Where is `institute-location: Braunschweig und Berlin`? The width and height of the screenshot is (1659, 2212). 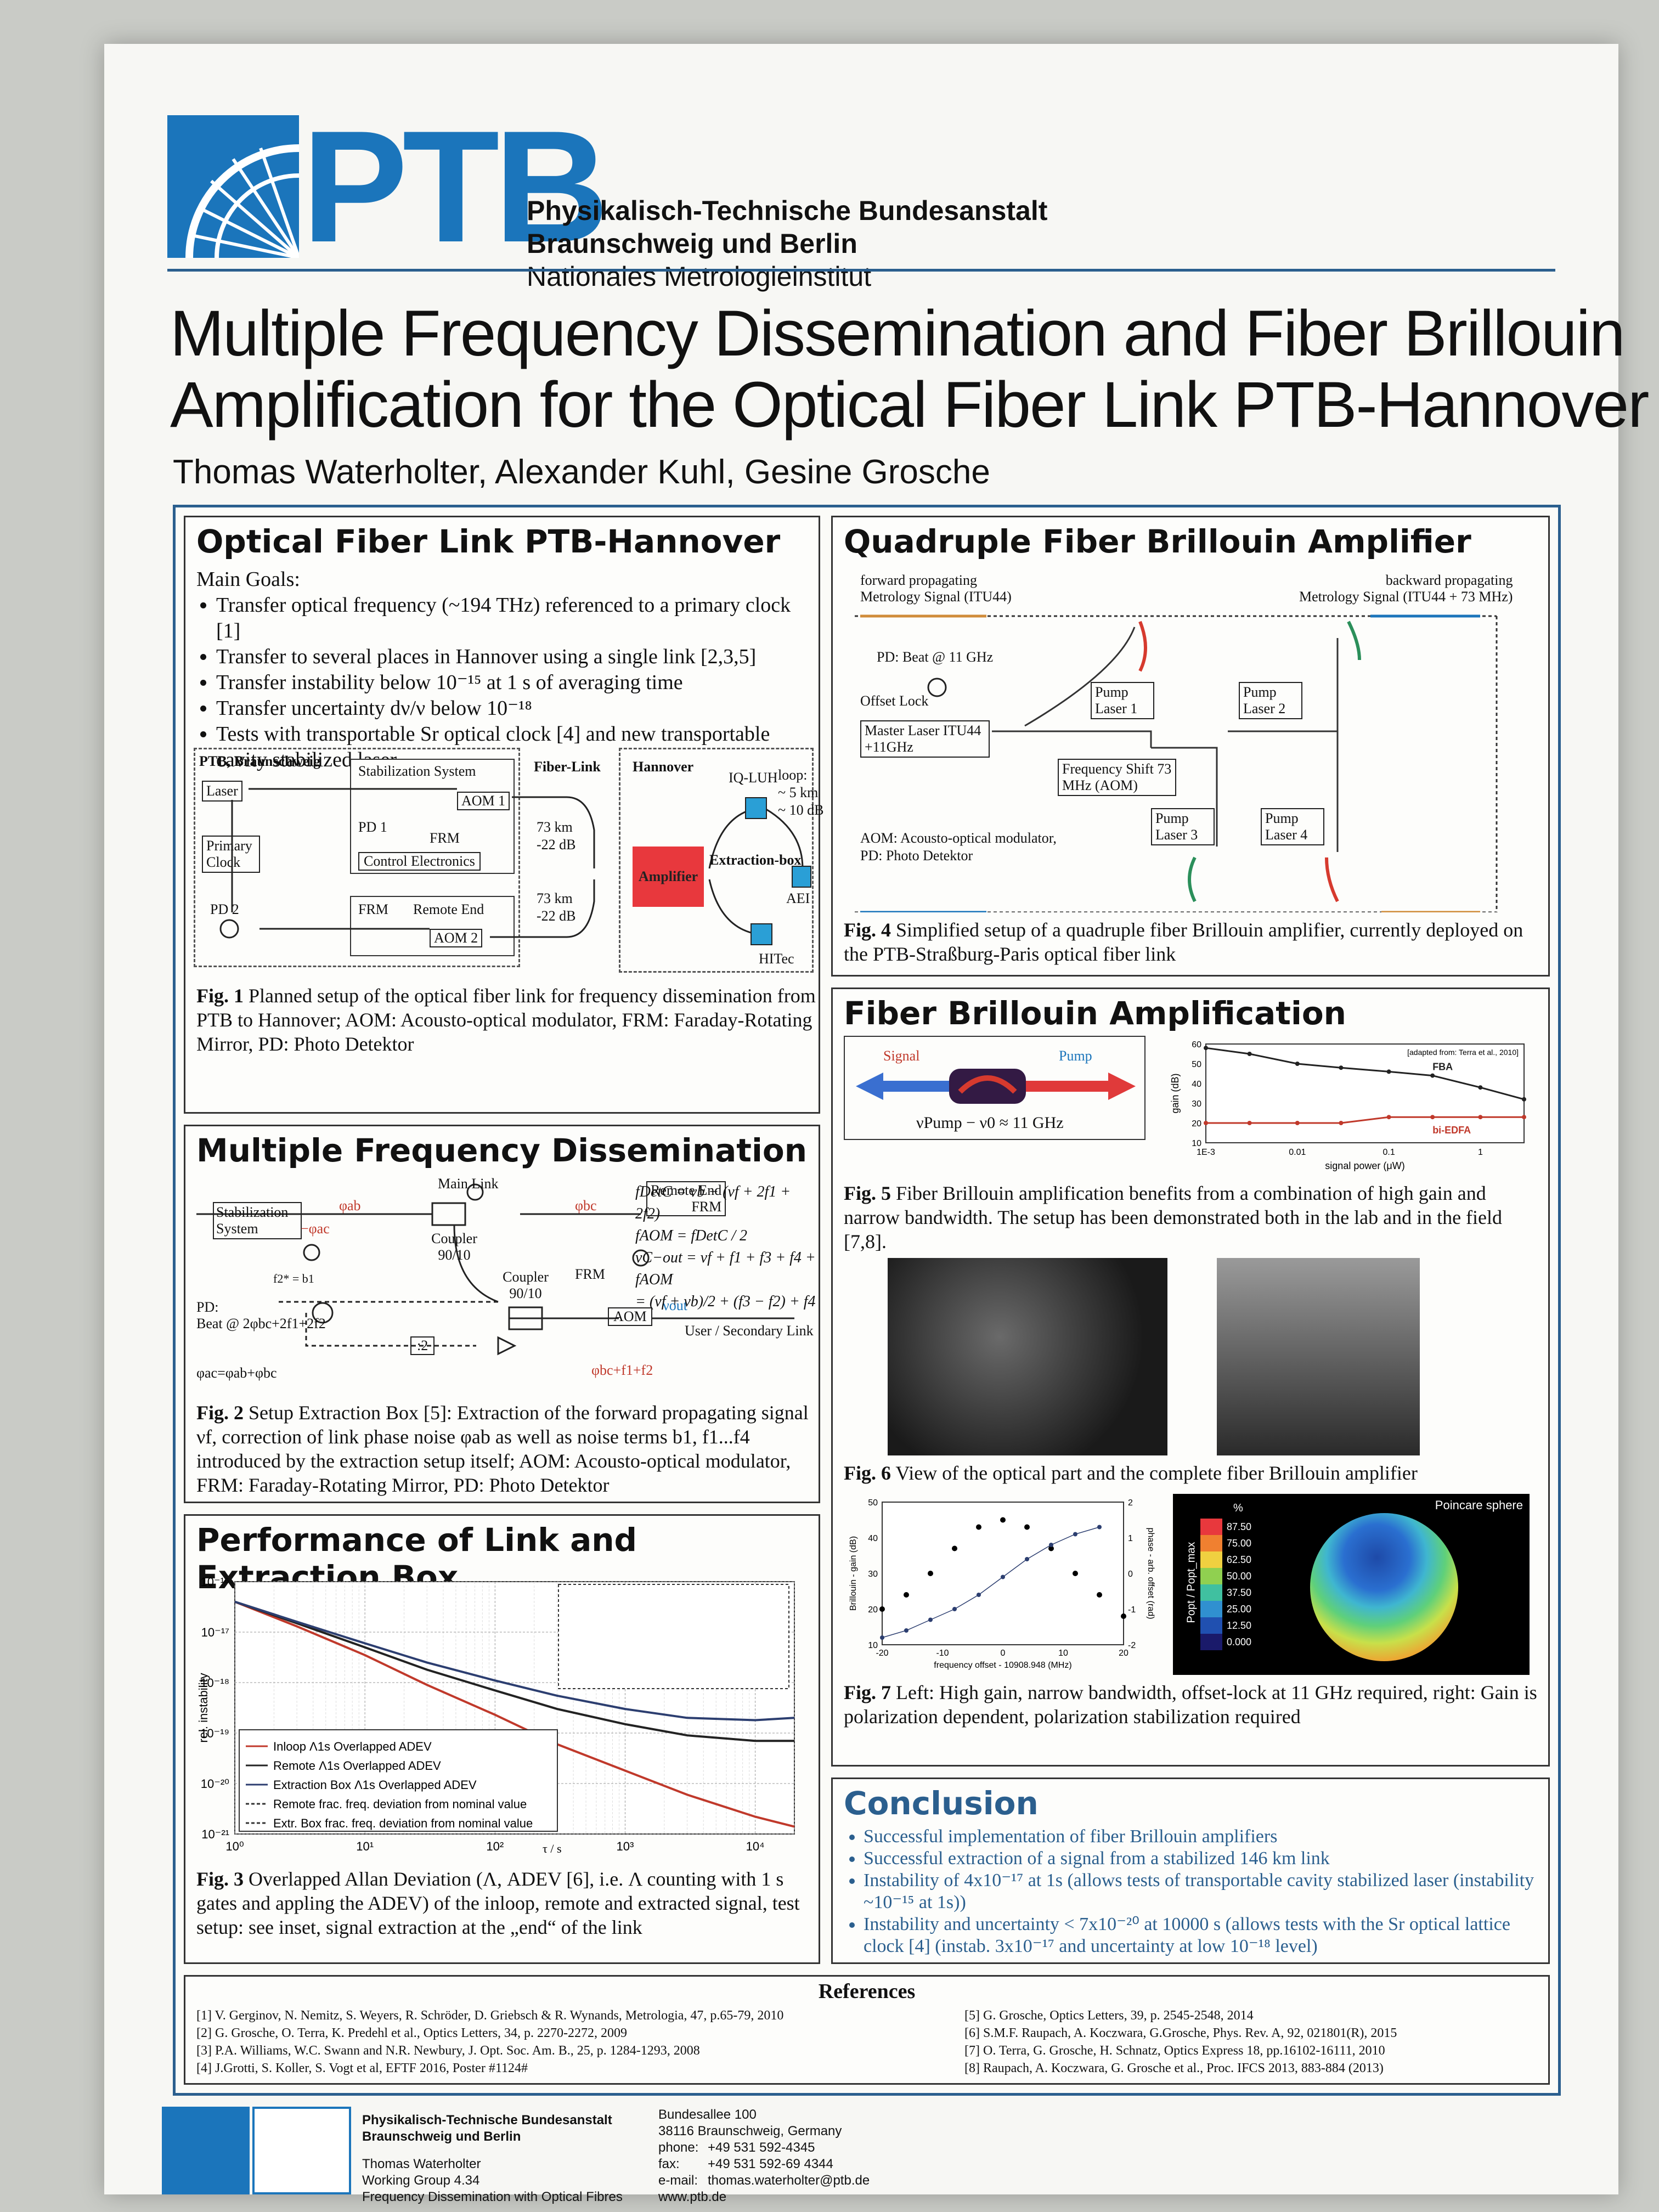
institute-location: Braunschweig und Berlin is located at coordinates (692, 244).